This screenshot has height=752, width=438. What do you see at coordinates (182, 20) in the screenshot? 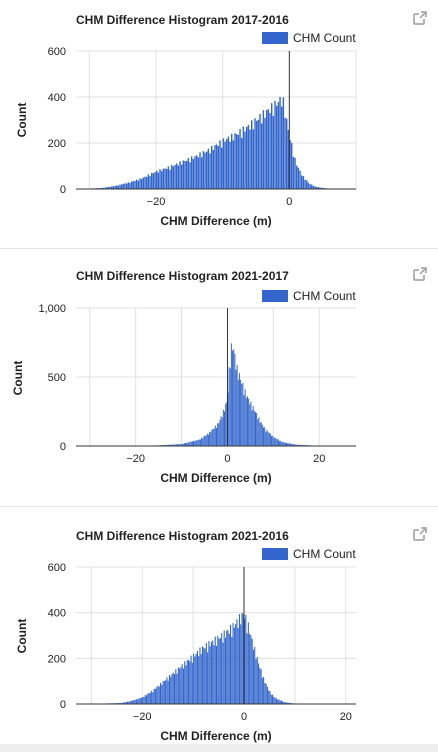
I see `chart-title: CHM Difference Histogram 2017-2016` at bounding box center [182, 20].